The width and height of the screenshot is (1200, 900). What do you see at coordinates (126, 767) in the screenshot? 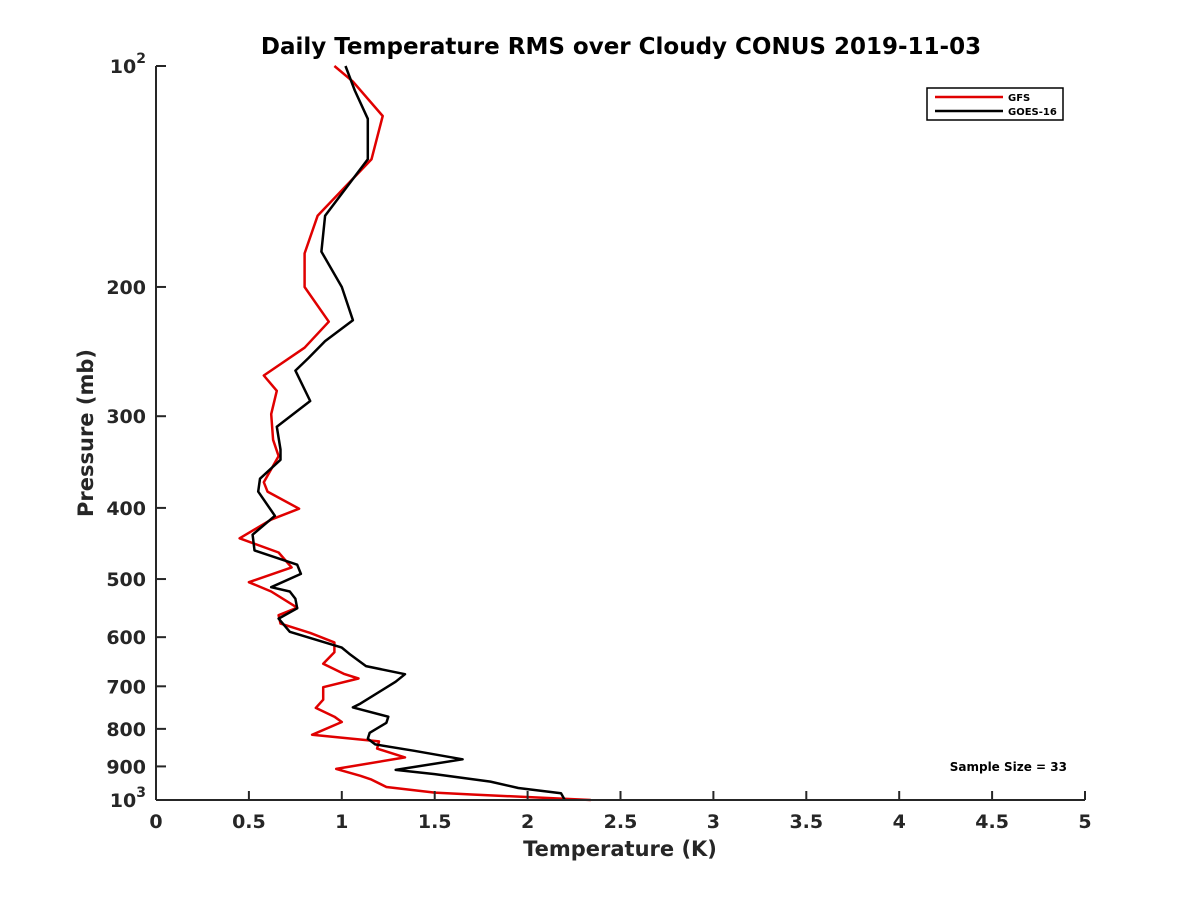
I see `y-tick-label: 900` at bounding box center [126, 767].